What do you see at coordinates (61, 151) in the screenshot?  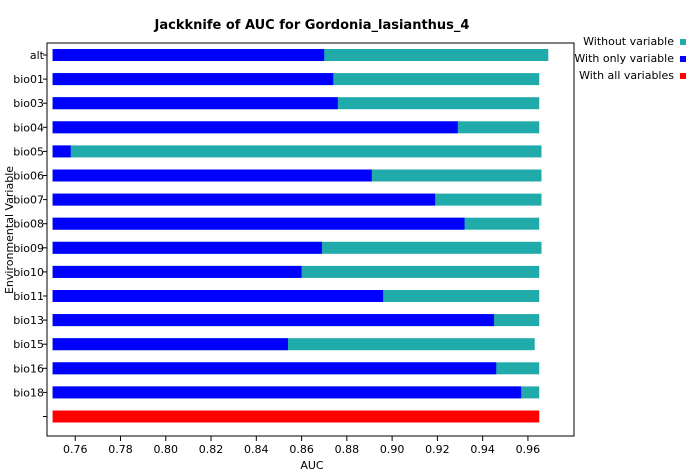 I see `bar-only-bio05` at bounding box center [61, 151].